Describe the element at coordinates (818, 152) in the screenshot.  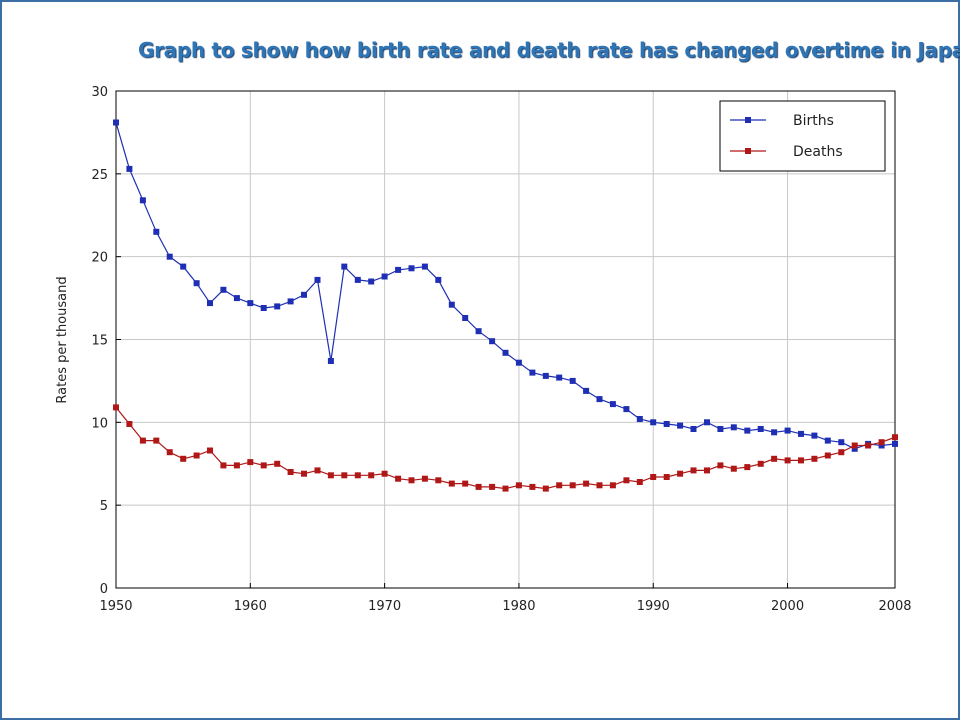
I see `legend-deaths-label: Deaths` at that location.